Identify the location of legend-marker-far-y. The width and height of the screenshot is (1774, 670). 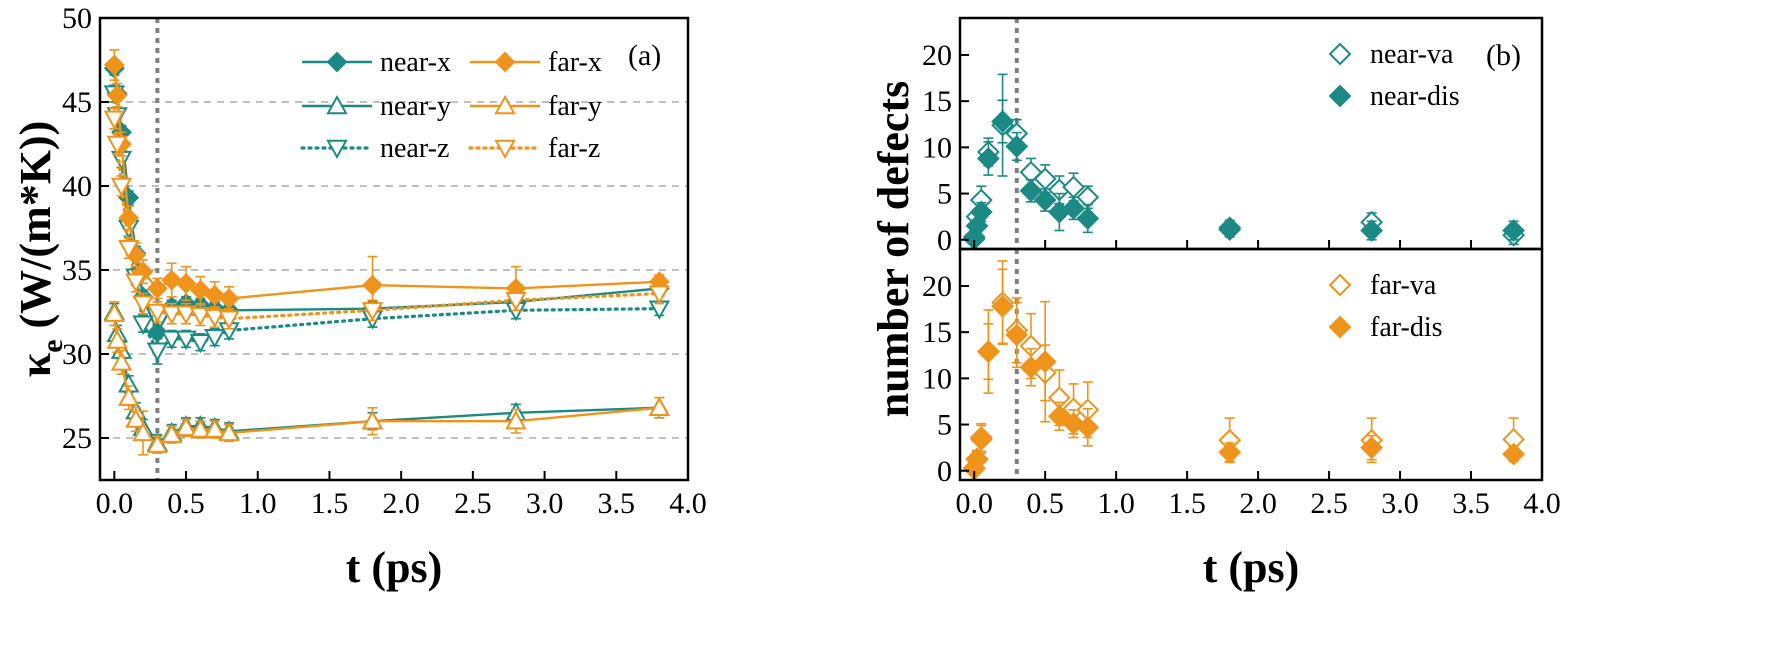
(505, 104).